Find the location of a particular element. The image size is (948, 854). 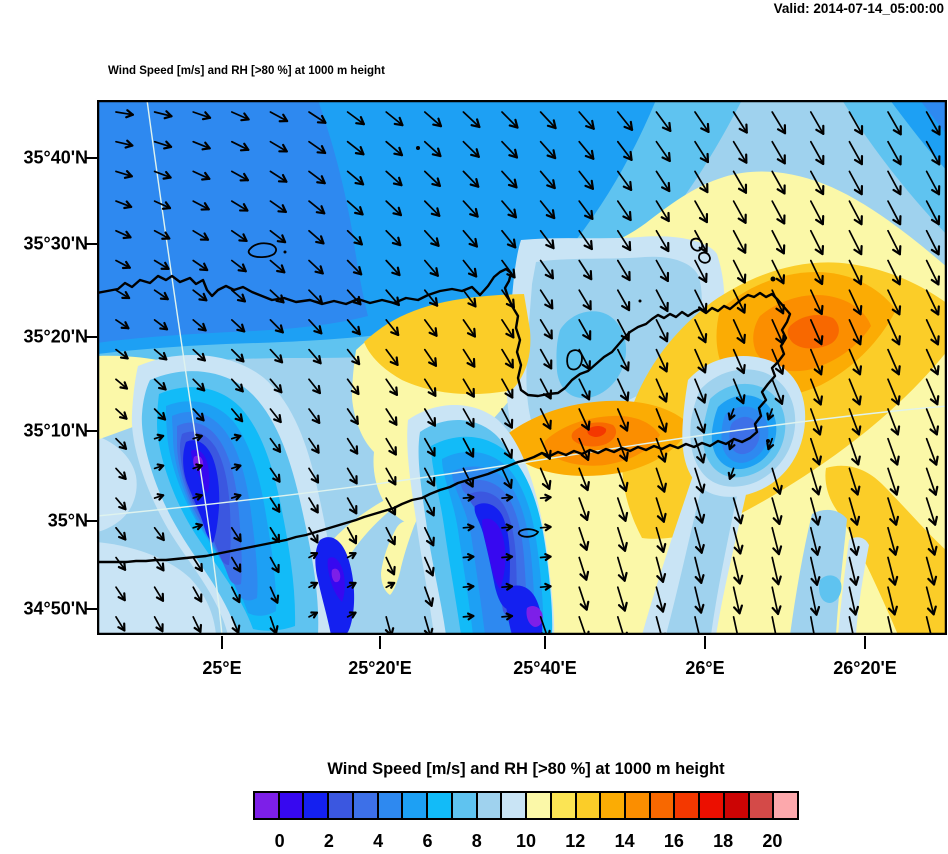

lon-tick is located at coordinates (380, 642).